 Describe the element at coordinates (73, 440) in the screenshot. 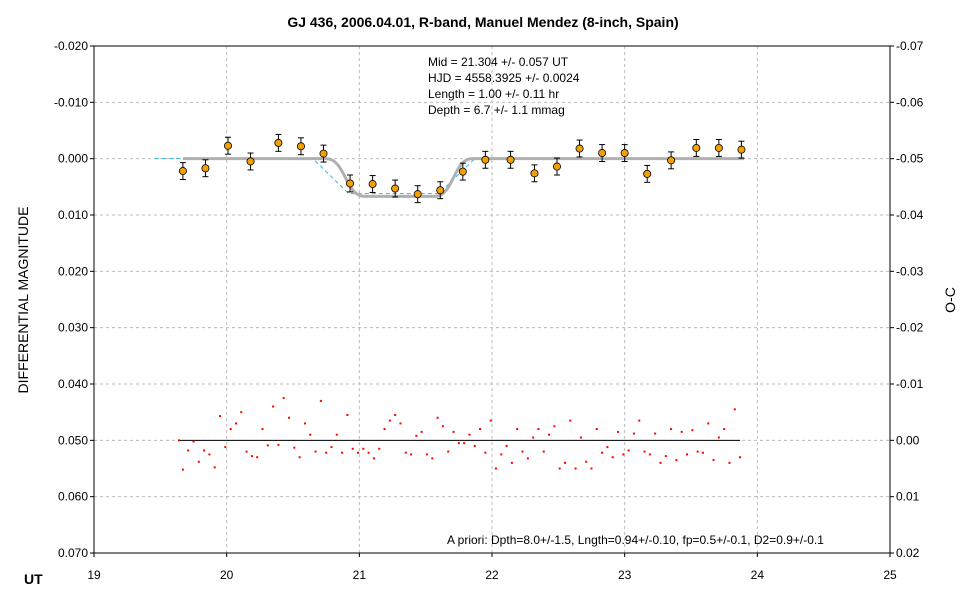

I see `y-tick-label: 0.050` at that location.